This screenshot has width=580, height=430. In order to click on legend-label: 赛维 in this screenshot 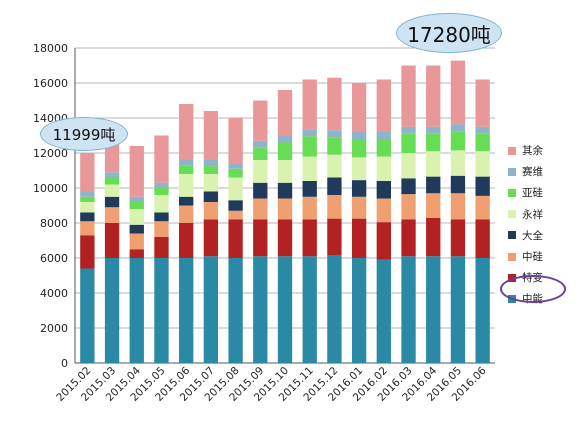, I will do `click(532, 172)`.